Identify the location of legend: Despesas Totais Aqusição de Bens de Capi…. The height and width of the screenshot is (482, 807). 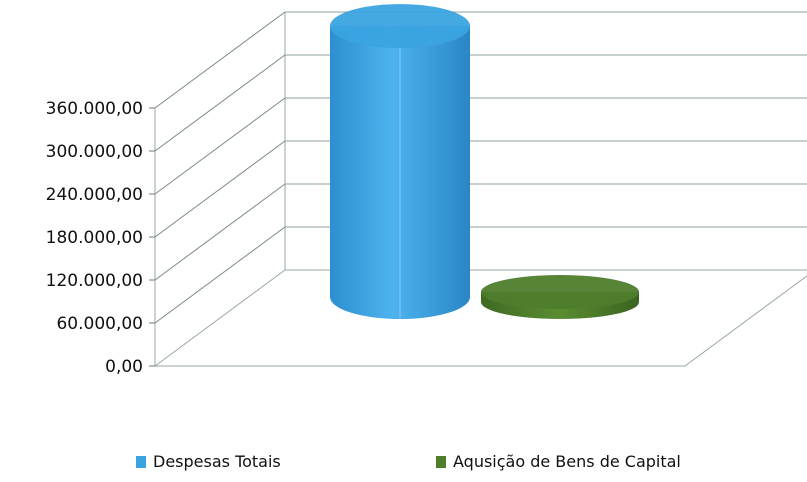
(403, 464).